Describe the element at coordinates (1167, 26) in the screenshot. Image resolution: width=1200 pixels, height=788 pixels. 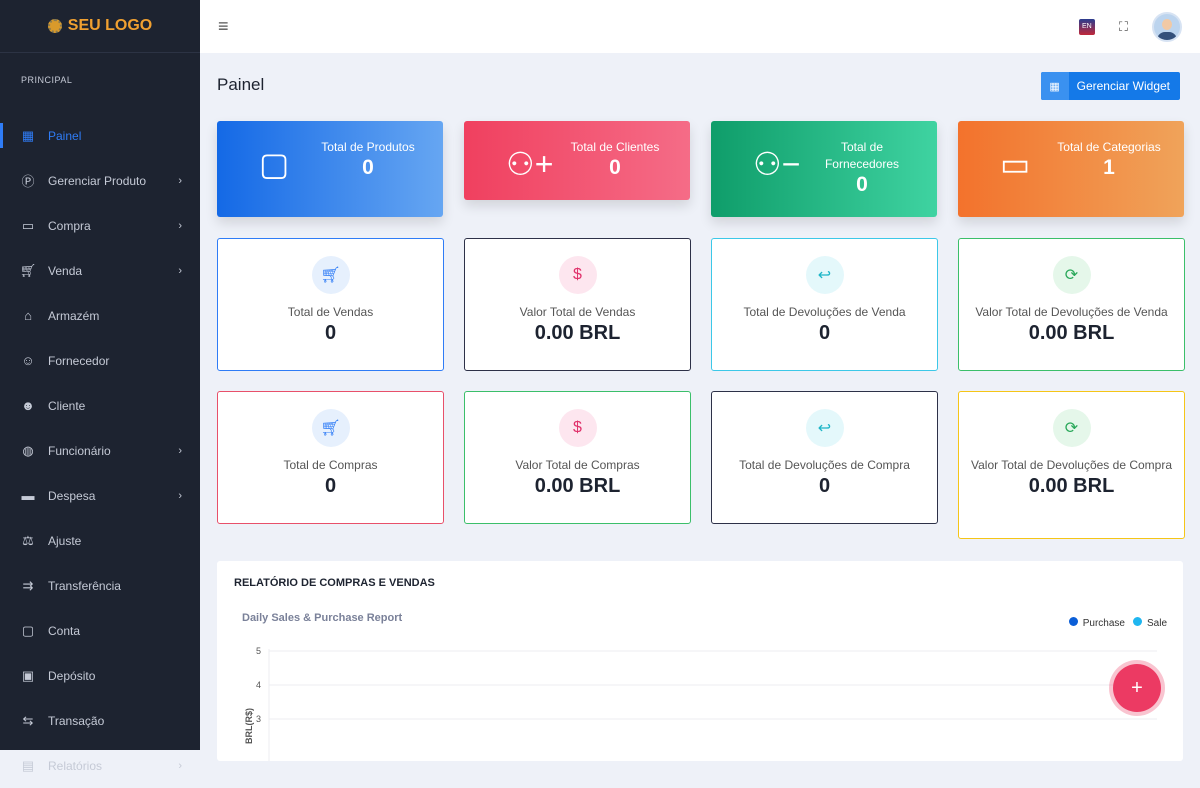
I see `avatar` at that location.